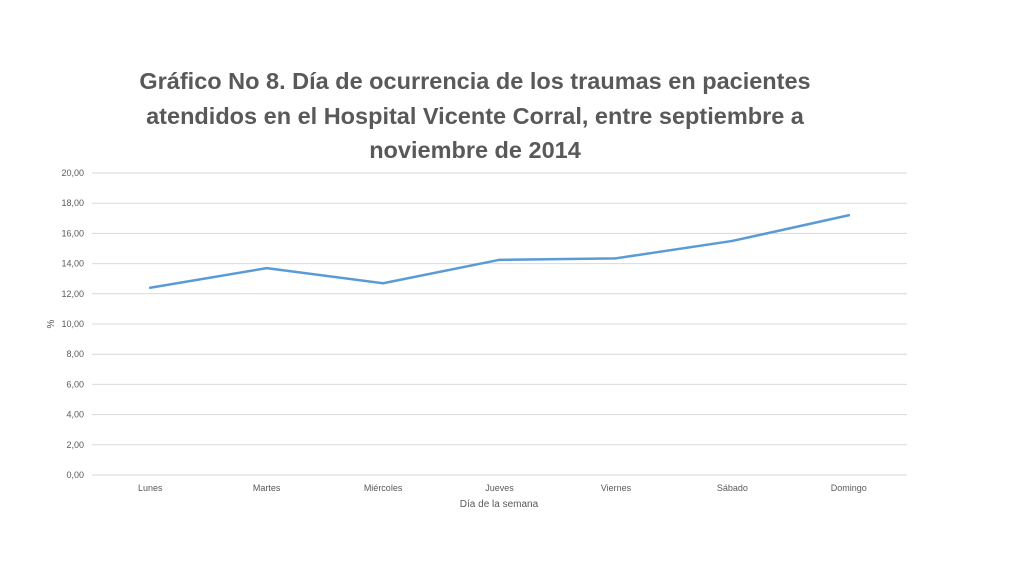  I want to click on x-tick-label: Martes, so click(267, 488).